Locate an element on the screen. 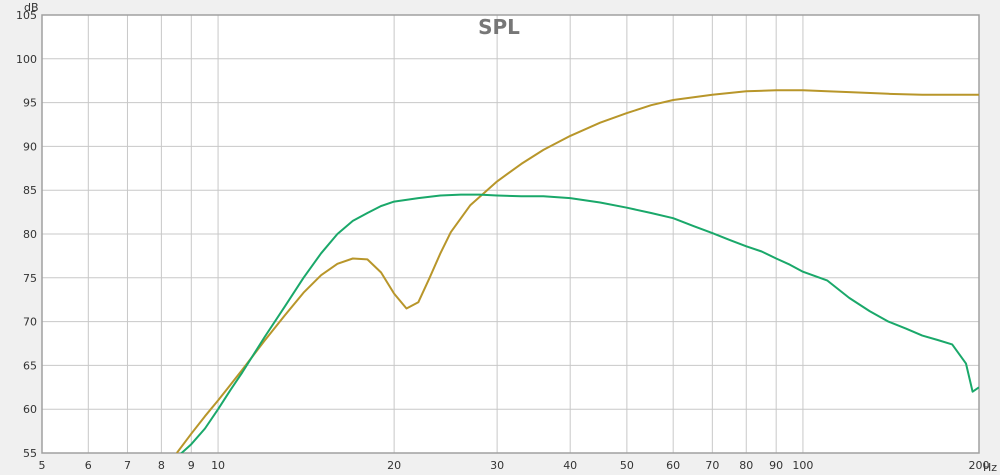 The height and width of the screenshot is (475, 1000). y-axis-unit-label: dB is located at coordinates (31, 7).